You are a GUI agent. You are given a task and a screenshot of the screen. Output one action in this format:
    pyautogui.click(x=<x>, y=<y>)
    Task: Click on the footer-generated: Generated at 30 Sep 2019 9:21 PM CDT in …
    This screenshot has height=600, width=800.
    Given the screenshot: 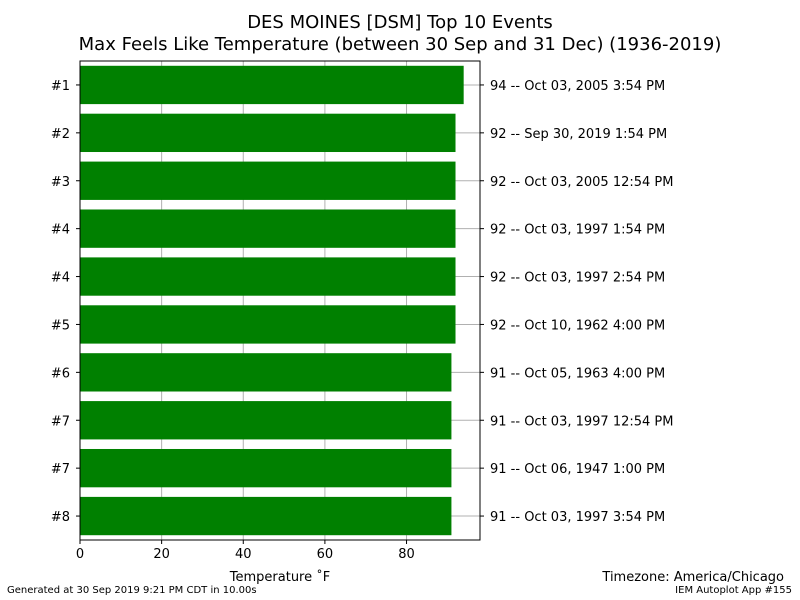 What is the action you would take?
    pyautogui.click(x=132, y=590)
    